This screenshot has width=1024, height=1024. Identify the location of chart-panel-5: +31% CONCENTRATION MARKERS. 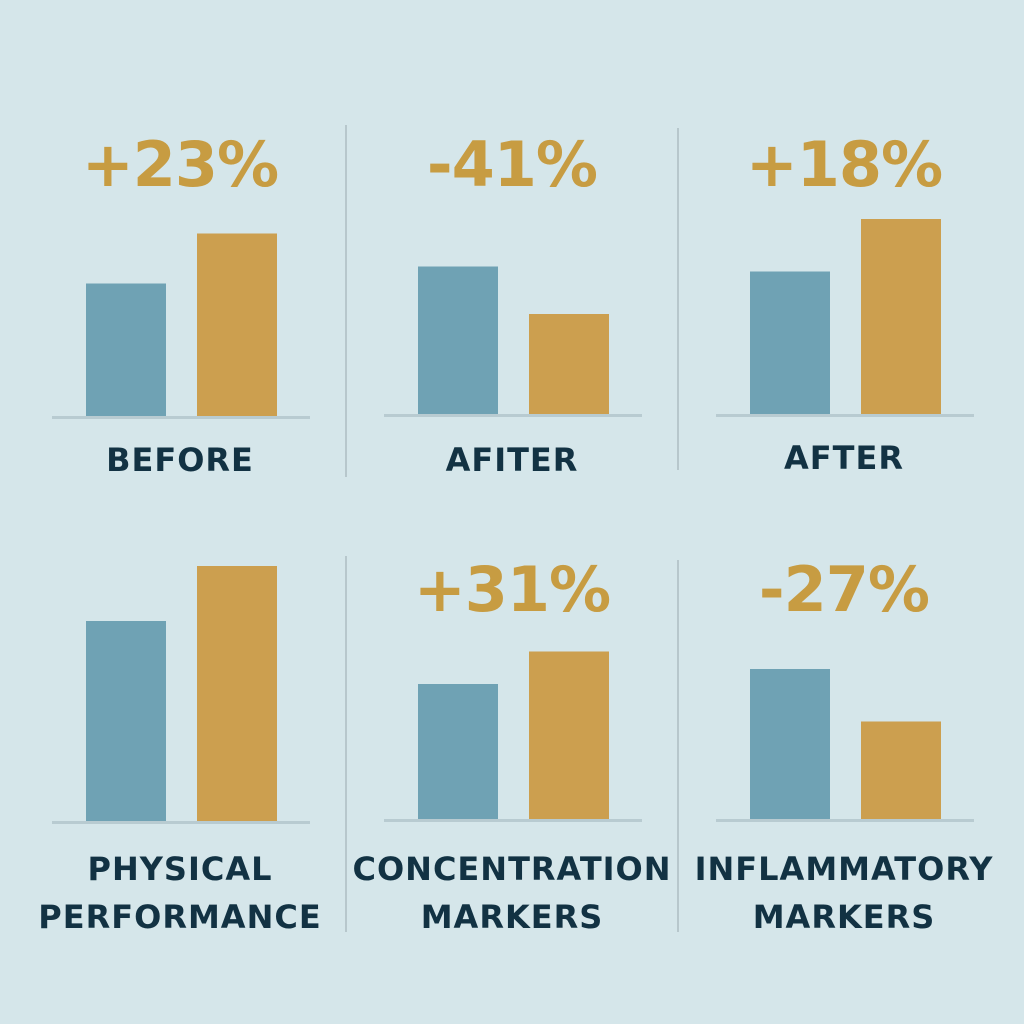
(511, 775).